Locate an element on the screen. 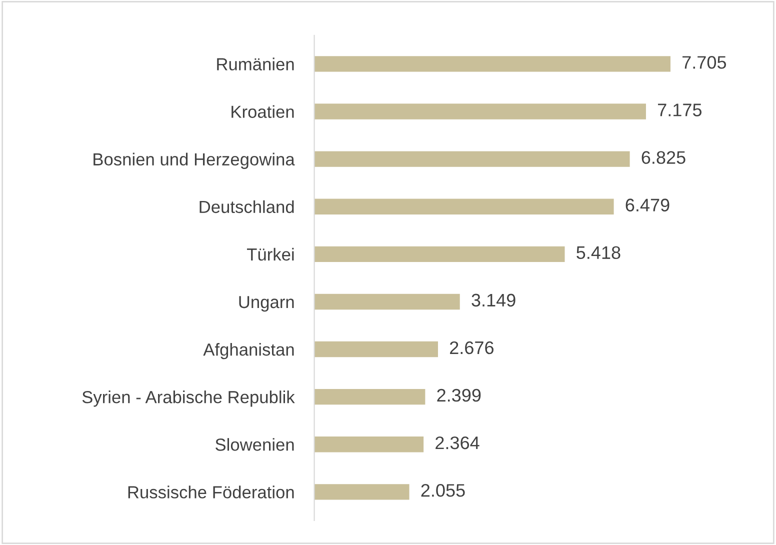 Image resolution: width=776 pixels, height=545 pixels. data-label: 2.364 is located at coordinates (458, 443).